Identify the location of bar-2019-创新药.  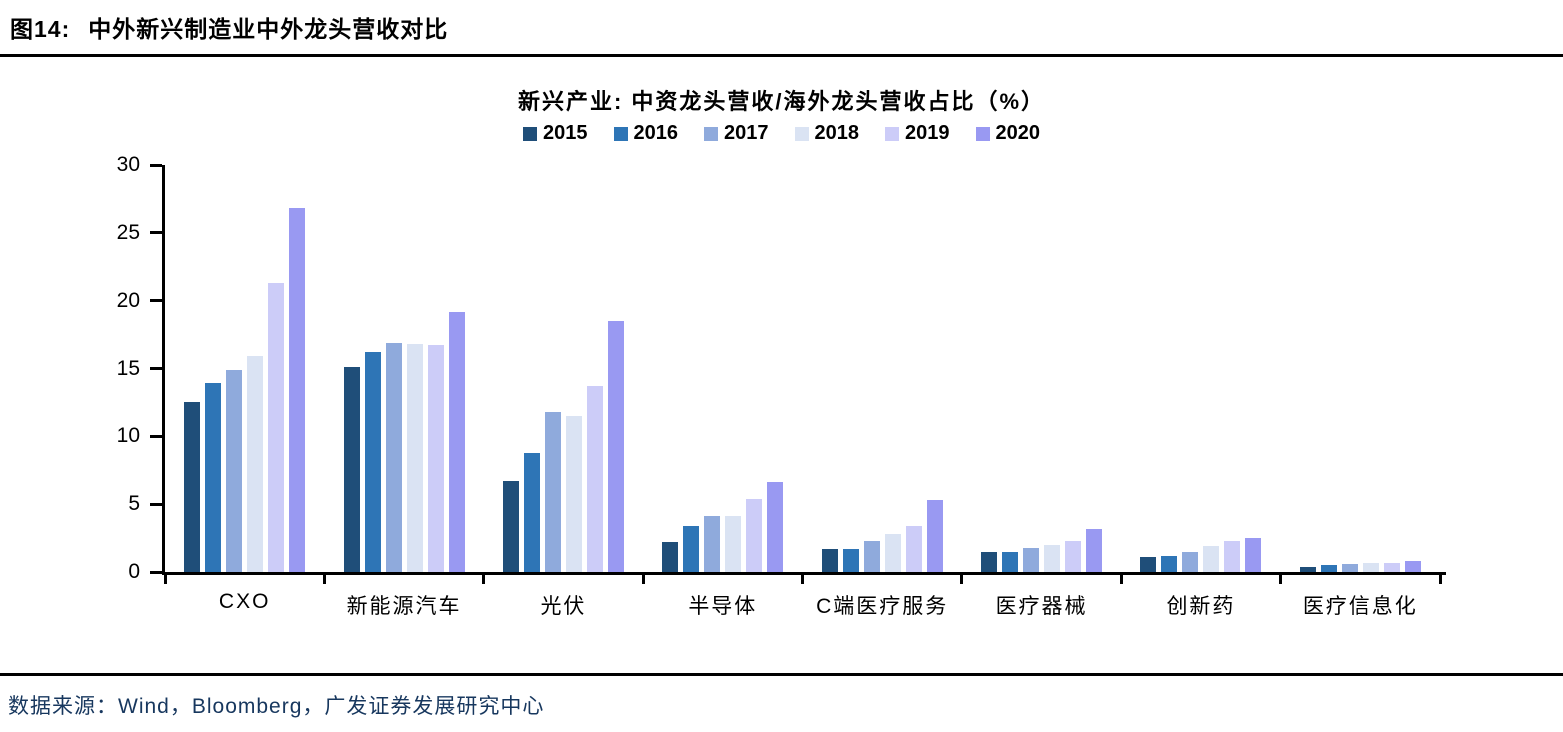
(1232, 556).